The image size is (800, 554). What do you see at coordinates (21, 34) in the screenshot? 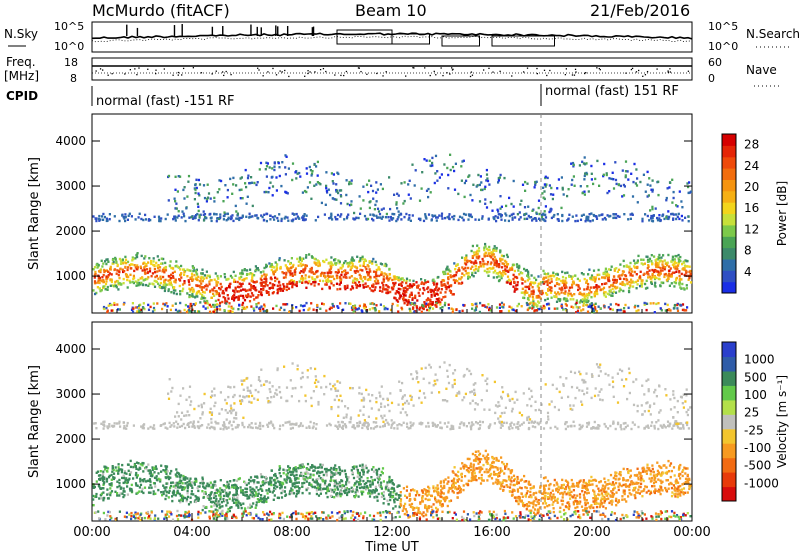
I see `nsky-label: N.Sky` at bounding box center [21, 34].